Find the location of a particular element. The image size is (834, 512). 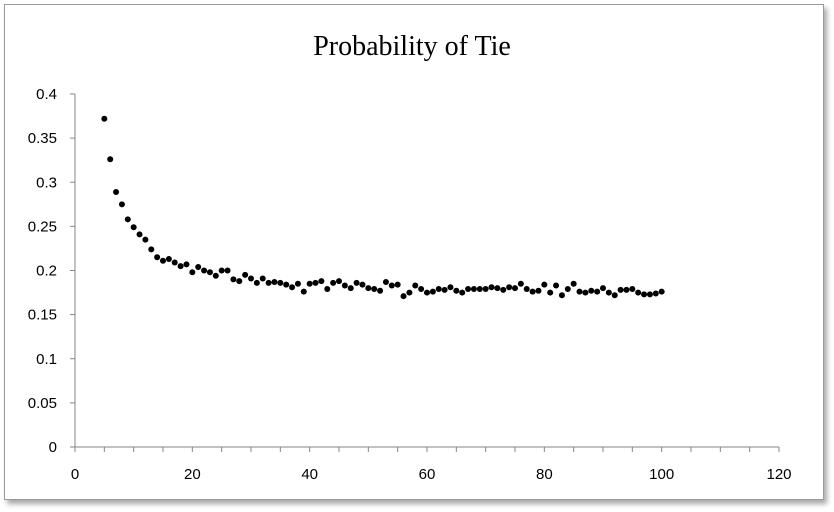

x-tick-label: 60 is located at coordinates (427, 474).